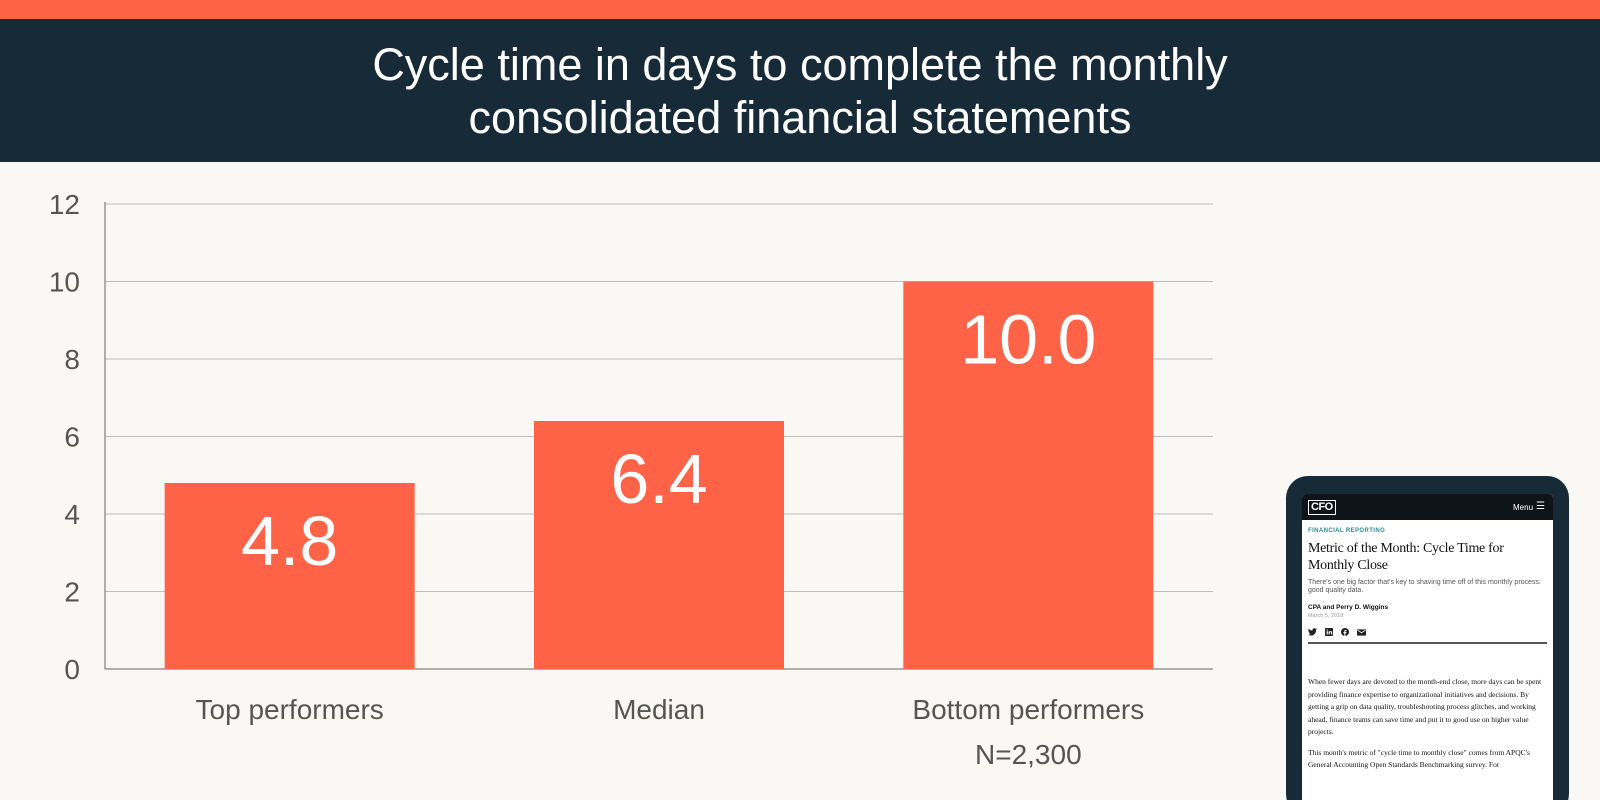 Image resolution: width=1600 pixels, height=800 pixels. I want to click on site-topbar: CFO Menu ☰, so click(1427, 507).